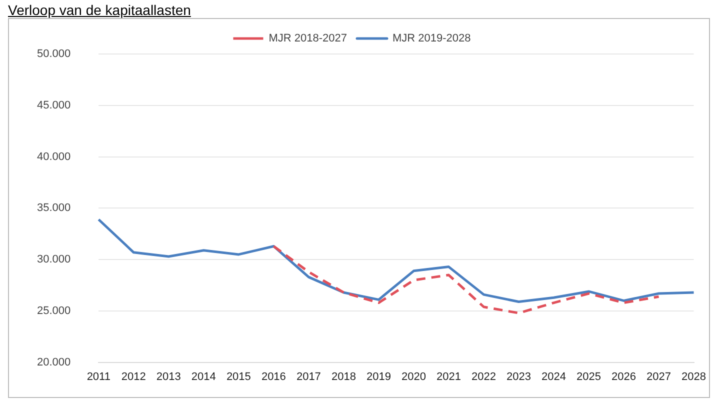  Describe the element at coordinates (658, 377) in the screenshot. I see `x-tick-label: 2027` at that location.